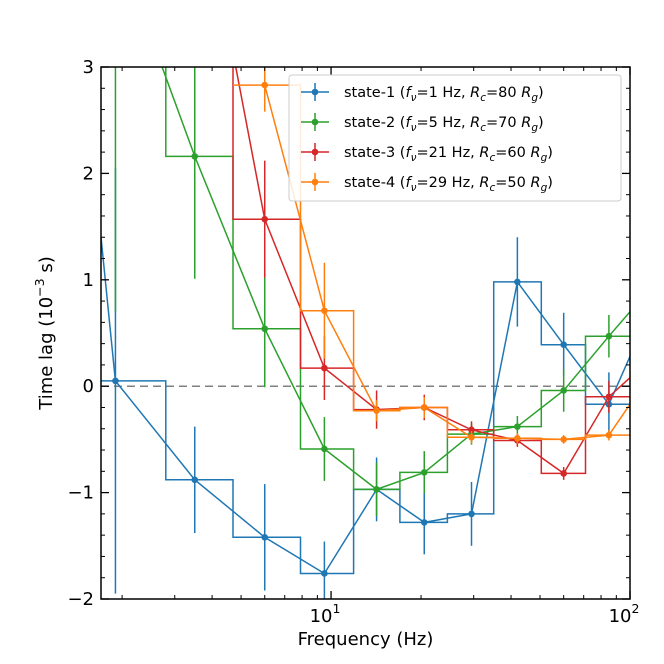 Image resolution: width=664 pixels, height=664 pixels. I want to click on legend-f-val: =29 Hz,, so click(447, 183).